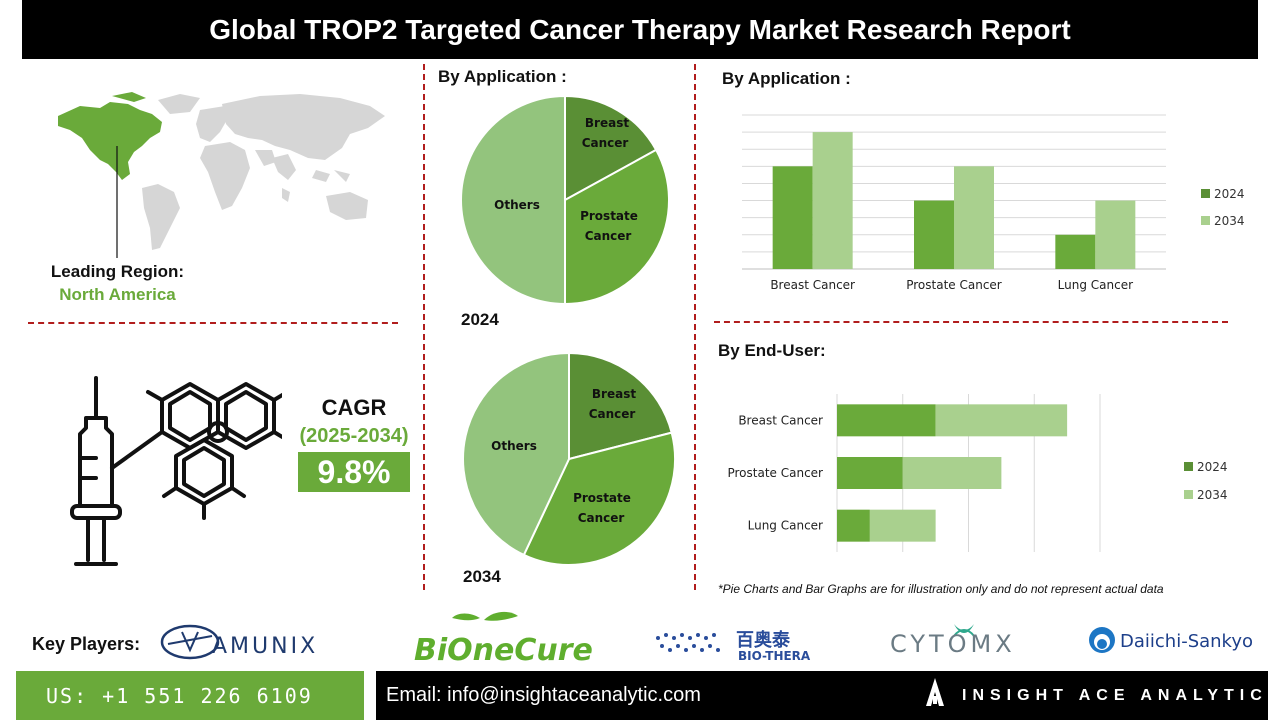  I want to click on pie-2024-label-others: Others, so click(517, 205).